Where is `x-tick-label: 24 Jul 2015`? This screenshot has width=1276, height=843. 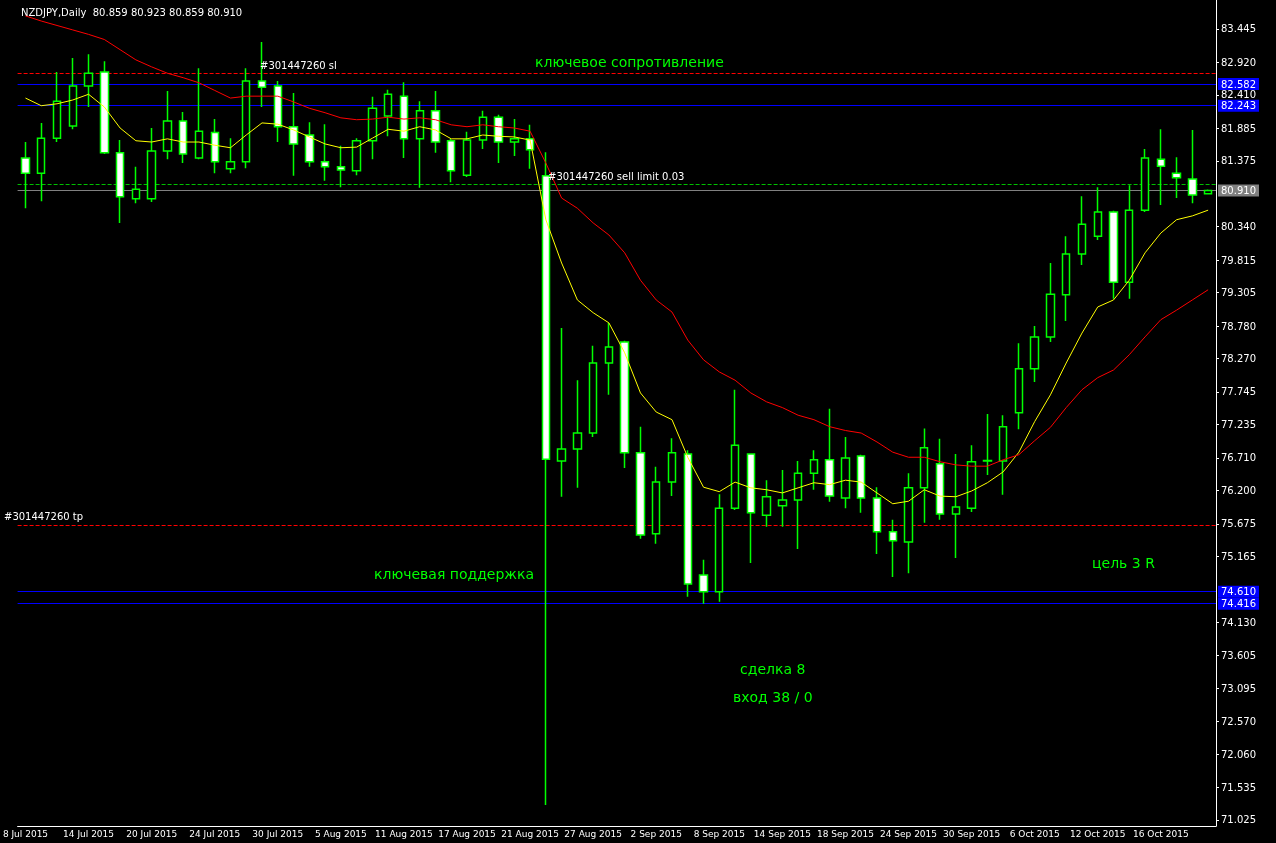
x-tick-label: 24 Jul 2015 is located at coordinates (215, 833).